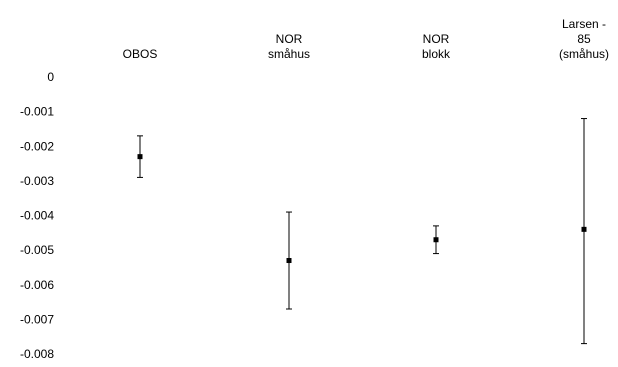  I want to click on category-label: småhus, so click(289, 54).